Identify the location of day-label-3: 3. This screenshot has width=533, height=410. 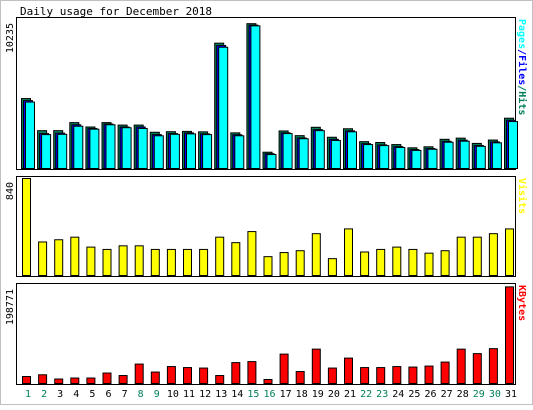
(60, 394).